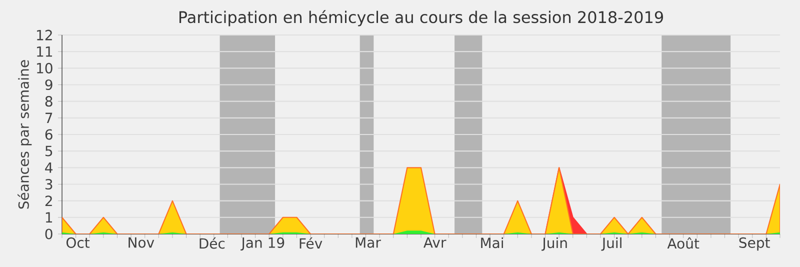 The image size is (800, 267). Describe the element at coordinates (48, 151) in the screenshot. I see `y-tick-label: 5` at that location.